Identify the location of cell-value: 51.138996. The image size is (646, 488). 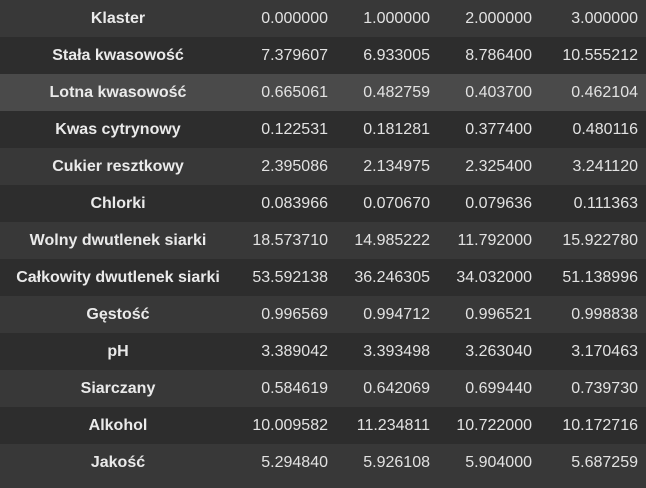
(600, 277).